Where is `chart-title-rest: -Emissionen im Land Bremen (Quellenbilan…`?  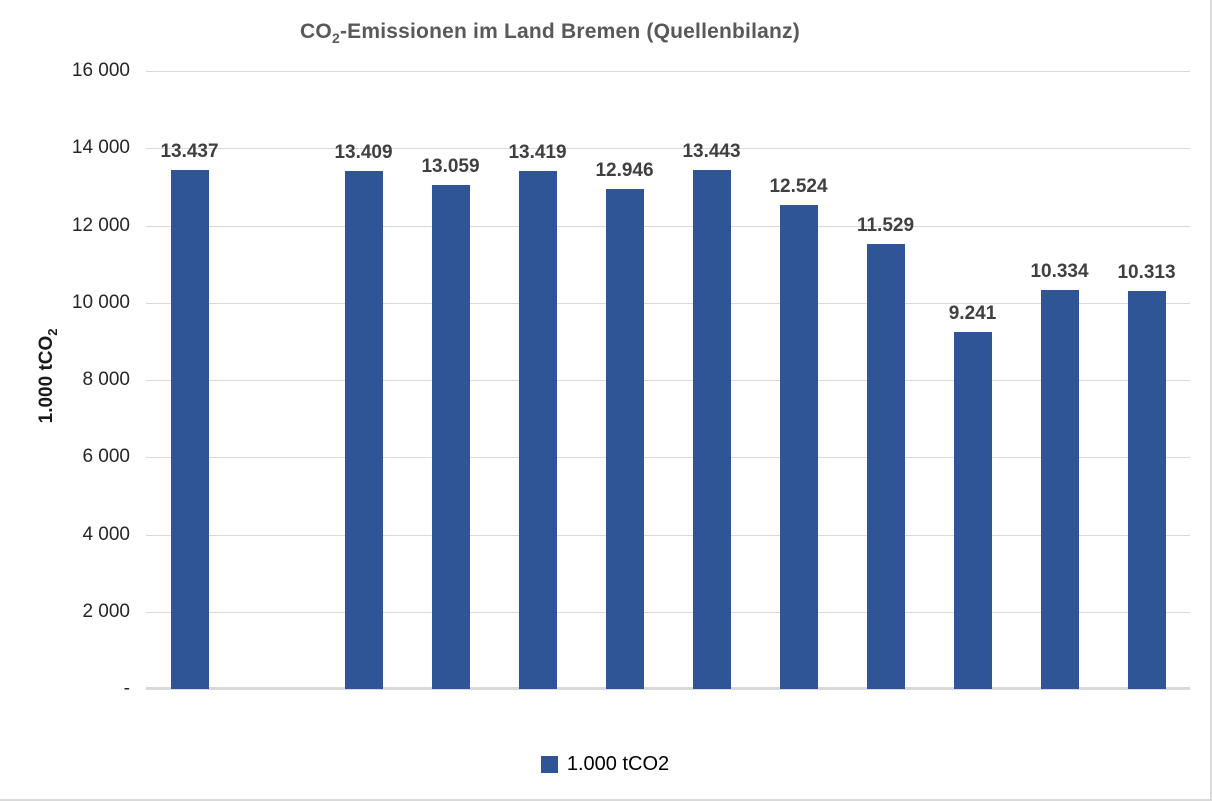
chart-title-rest: -Emissionen im Land Bremen (Quellenbilan… is located at coordinates (569, 31).